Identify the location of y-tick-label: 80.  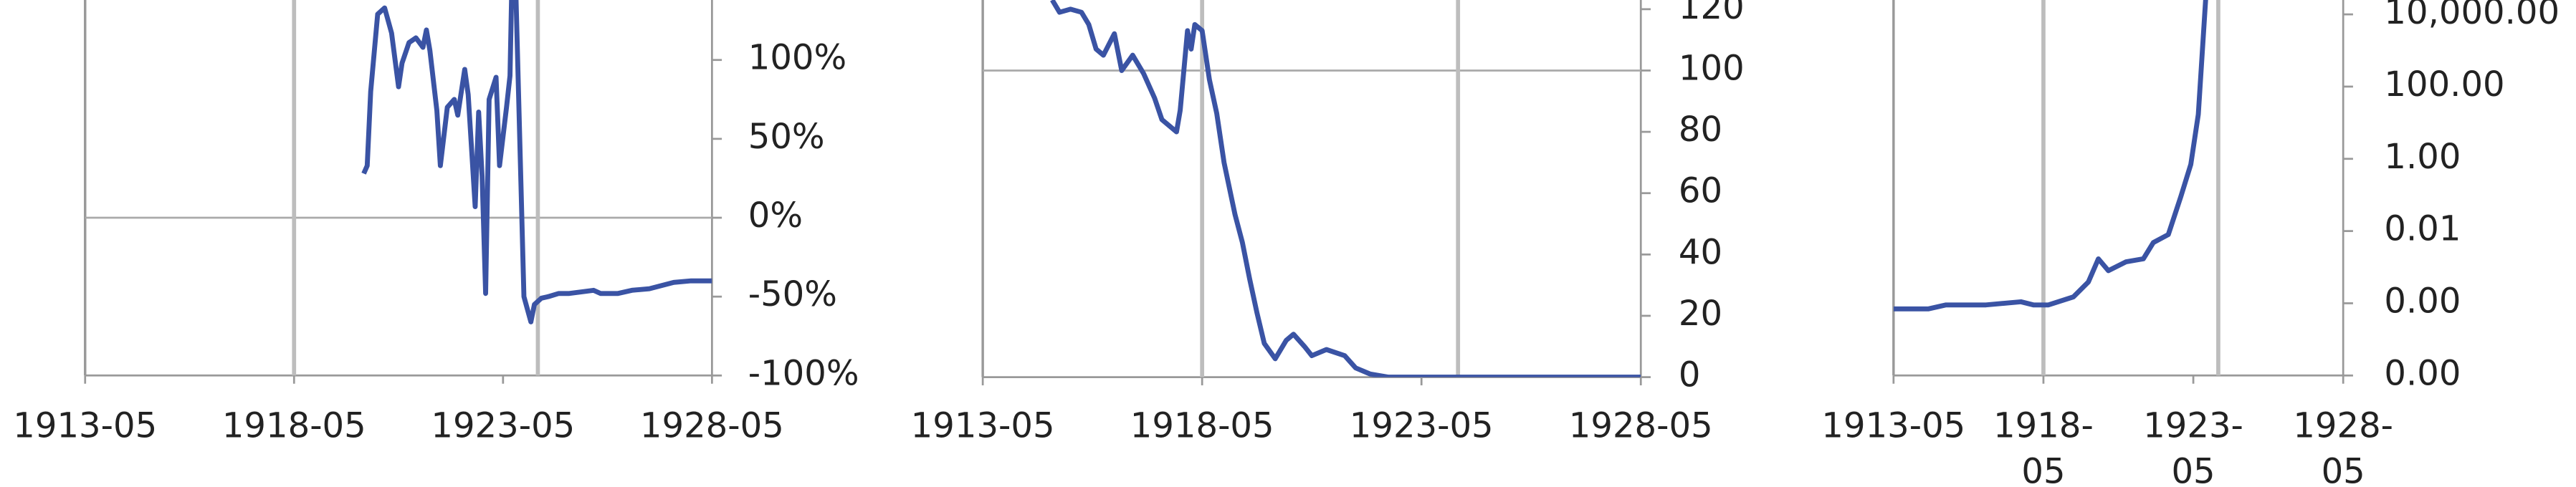
(1700, 130).